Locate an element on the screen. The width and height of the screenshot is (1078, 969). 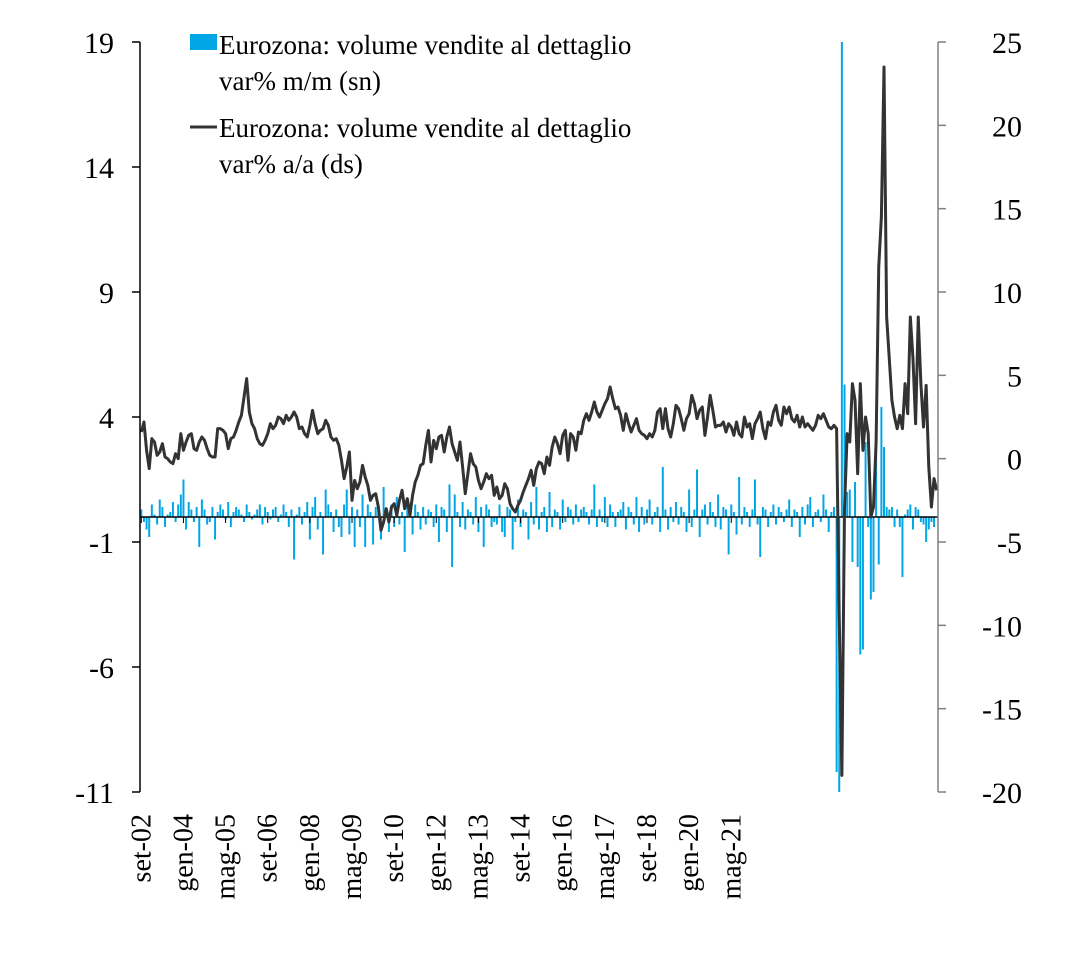
x-tick-label: gen-16 is located at coordinates (563, 853).